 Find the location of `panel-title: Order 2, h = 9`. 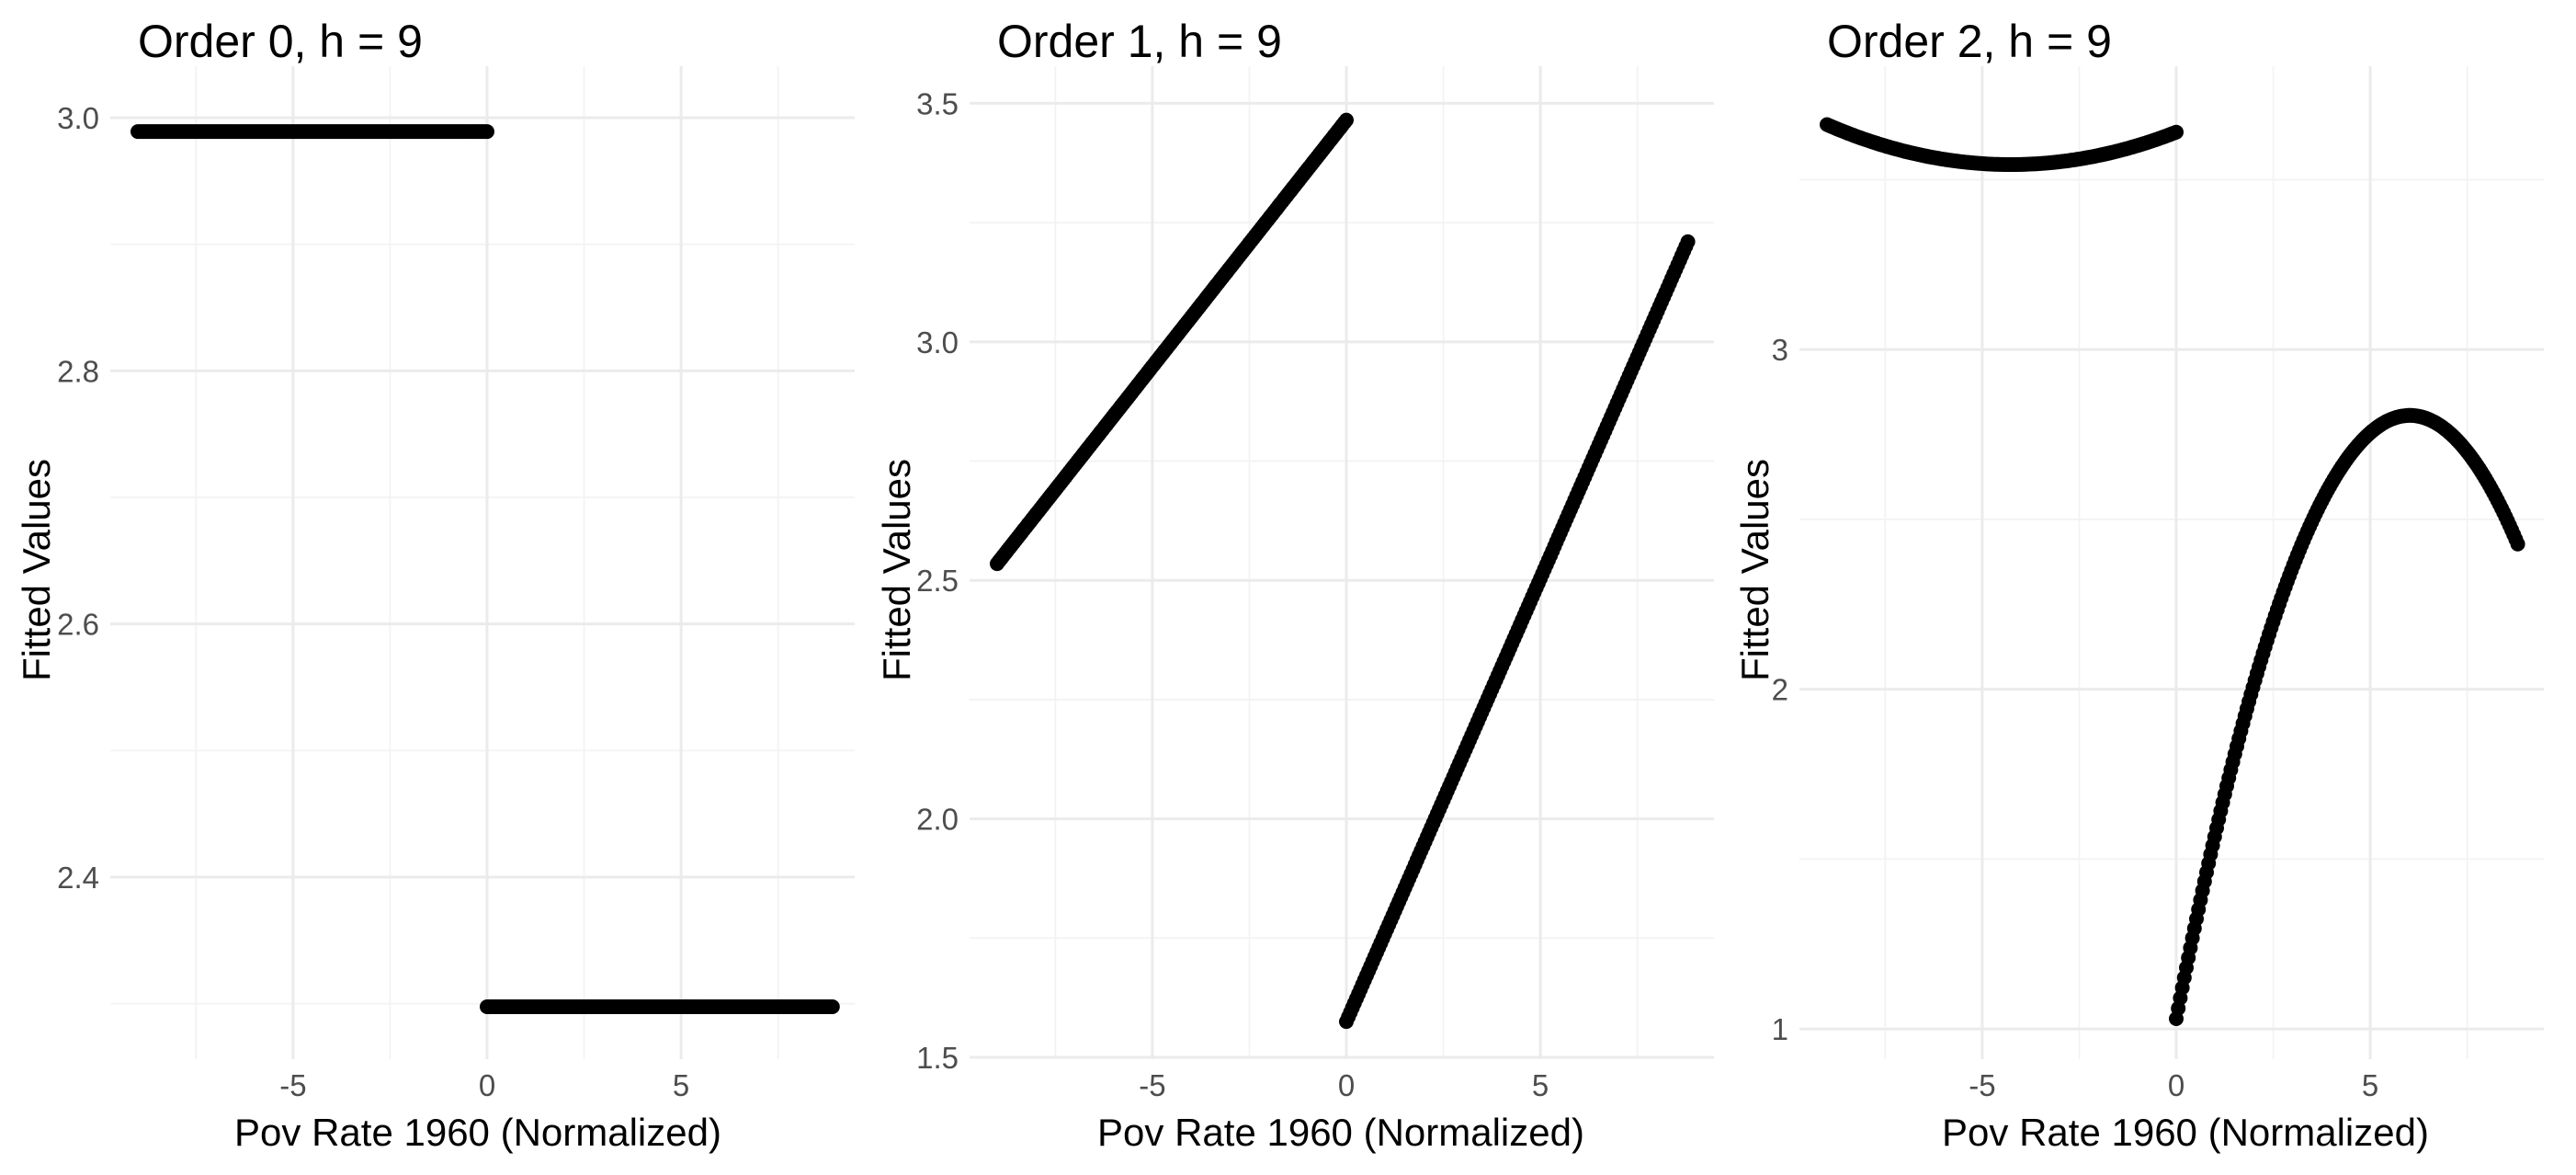

panel-title: Order 2, h = 9 is located at coordinates (1969, 41).